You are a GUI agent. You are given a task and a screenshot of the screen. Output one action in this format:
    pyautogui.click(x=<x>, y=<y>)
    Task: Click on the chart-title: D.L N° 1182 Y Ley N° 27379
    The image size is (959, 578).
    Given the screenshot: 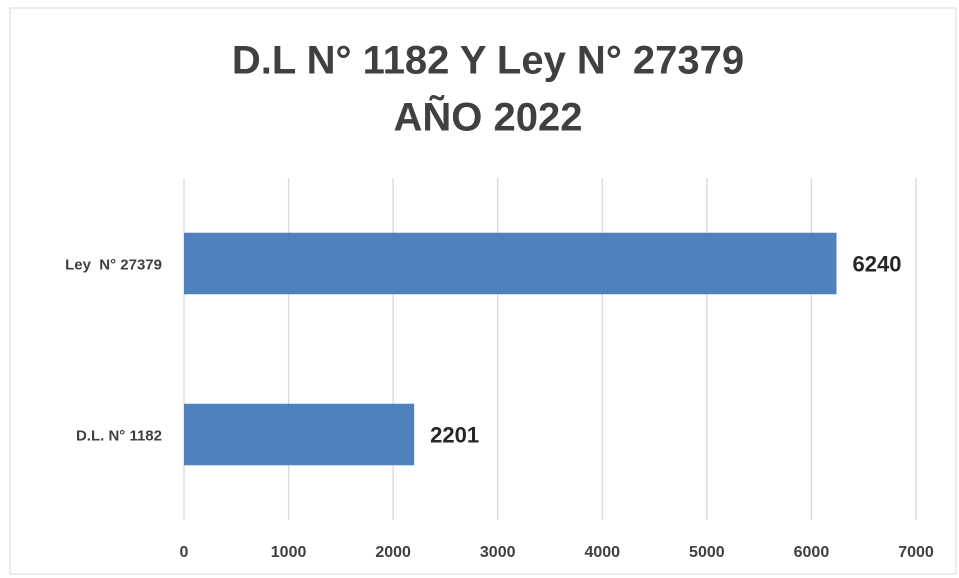 What is the action you would take?
    pyautogui.click(x=488, y=61)
    